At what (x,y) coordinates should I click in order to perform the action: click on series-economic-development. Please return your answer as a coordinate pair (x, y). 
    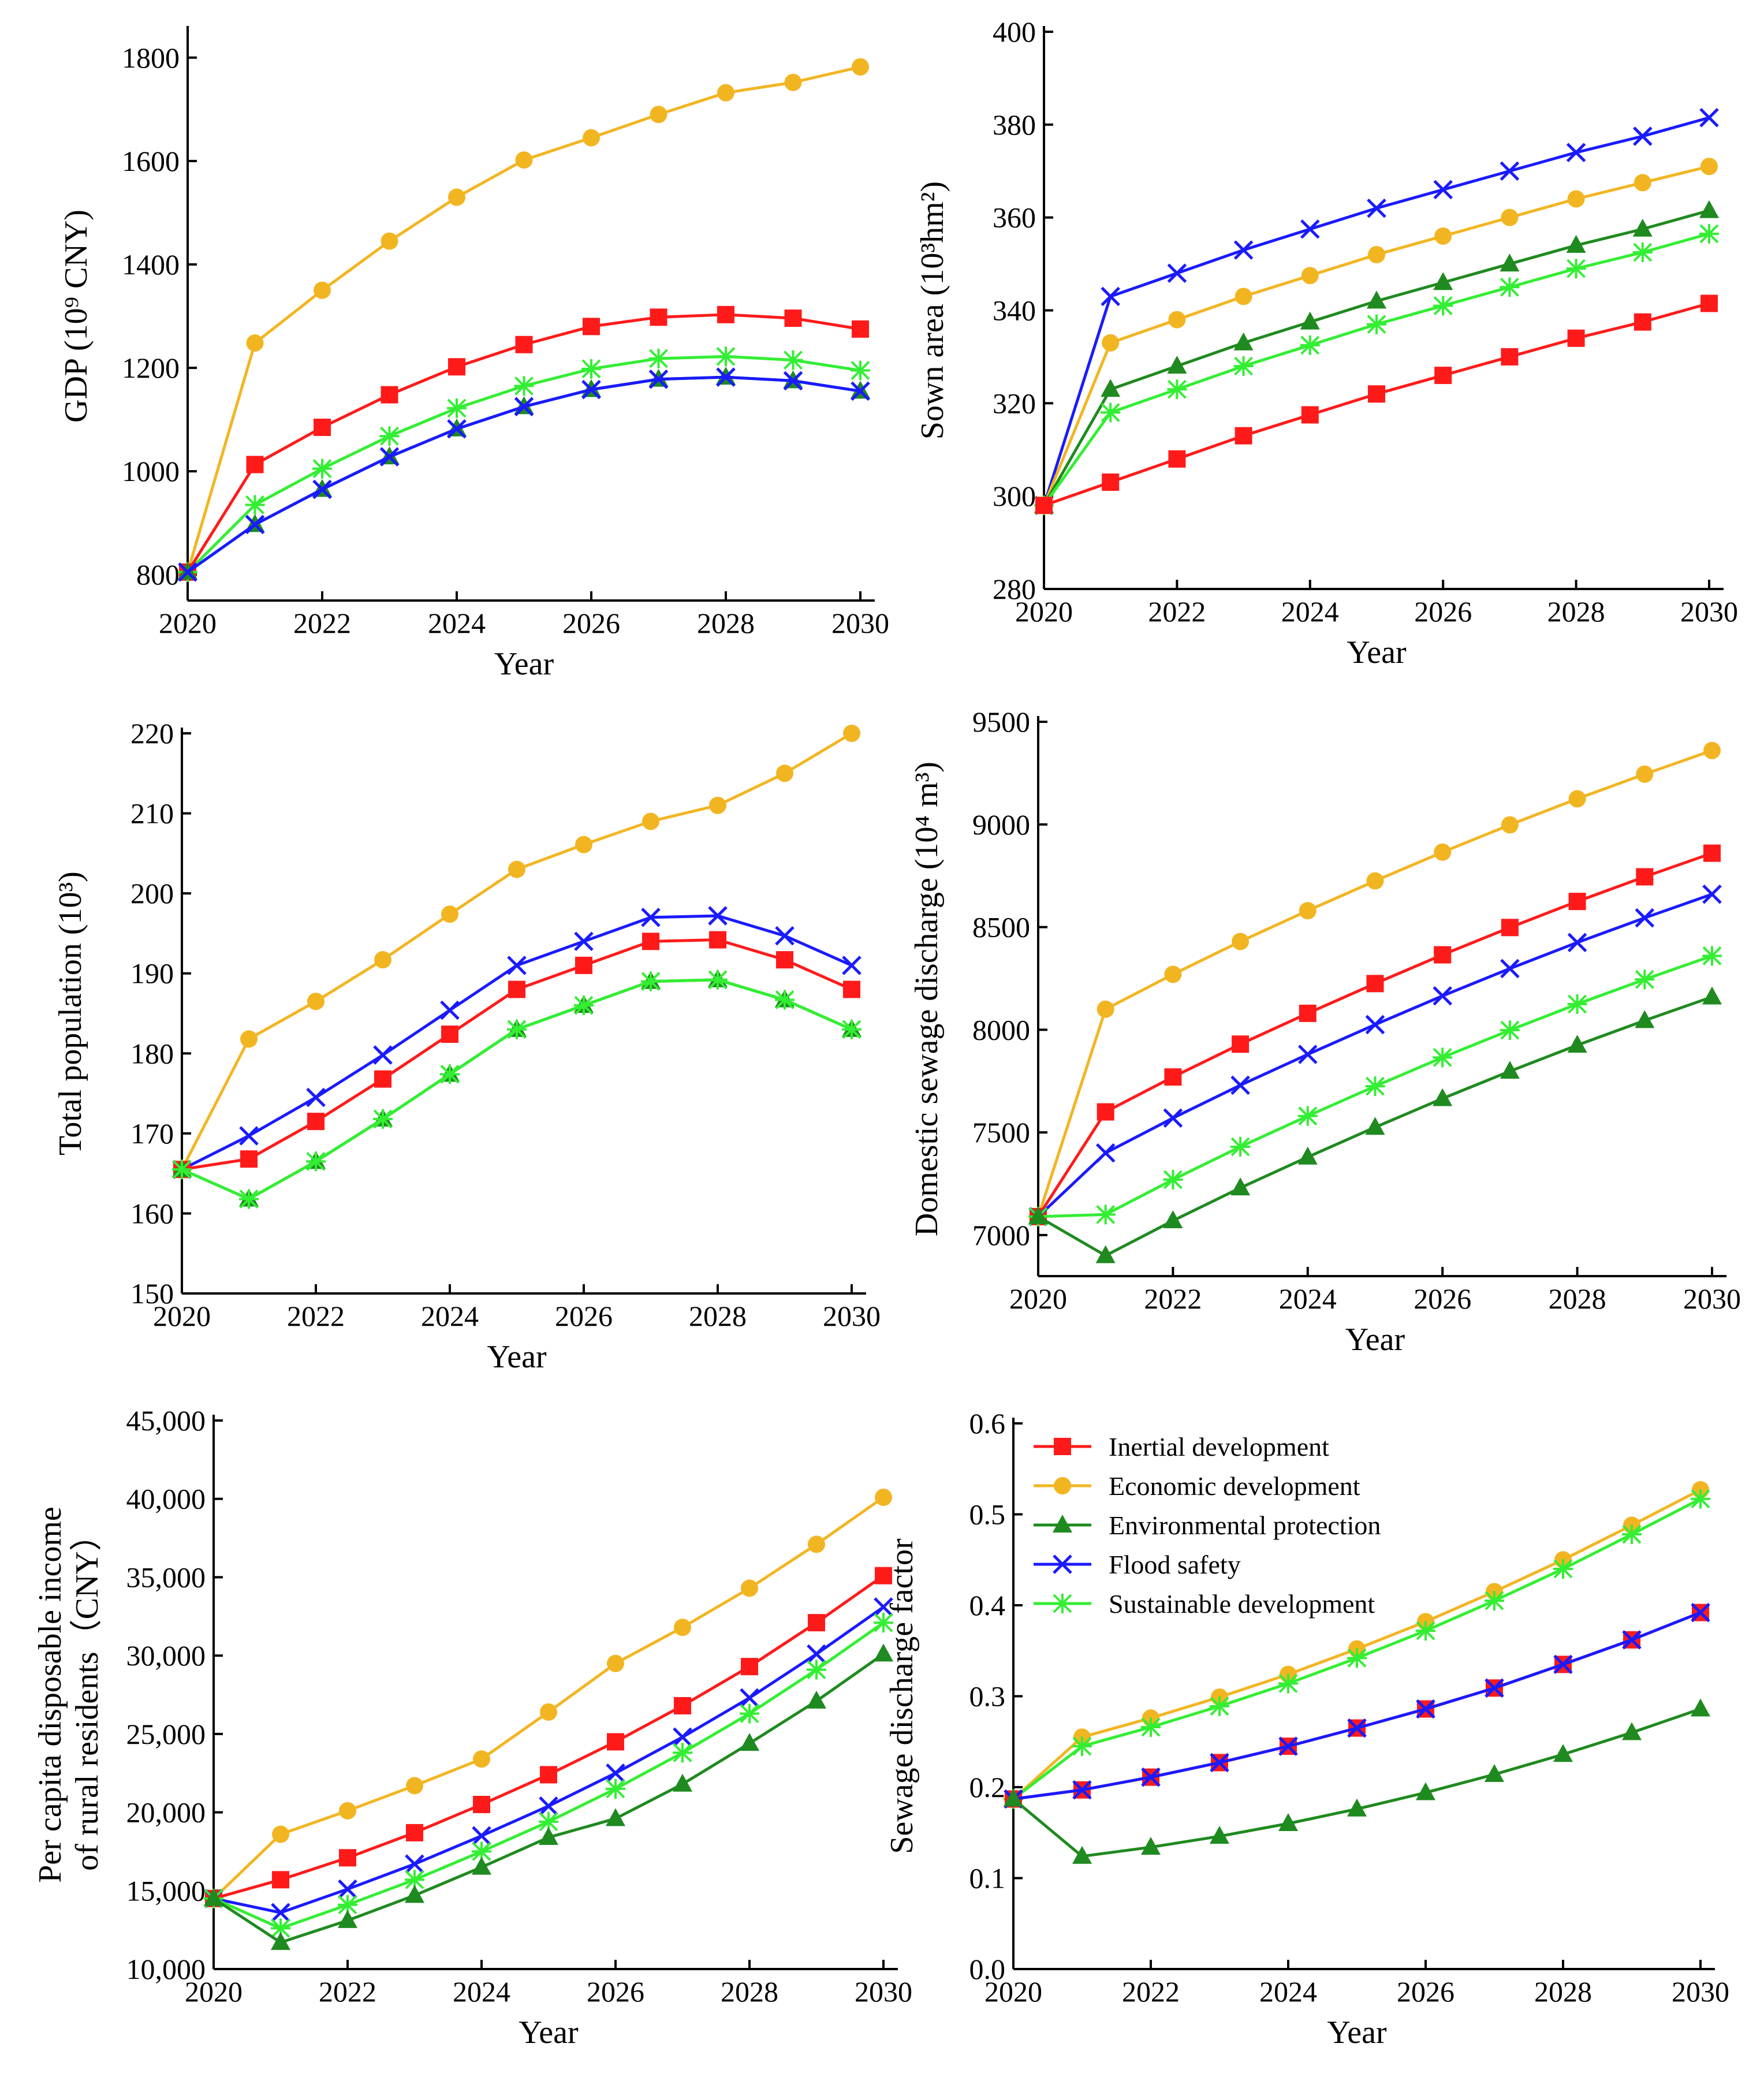
    Looking at the image, I should click on (524, 319).